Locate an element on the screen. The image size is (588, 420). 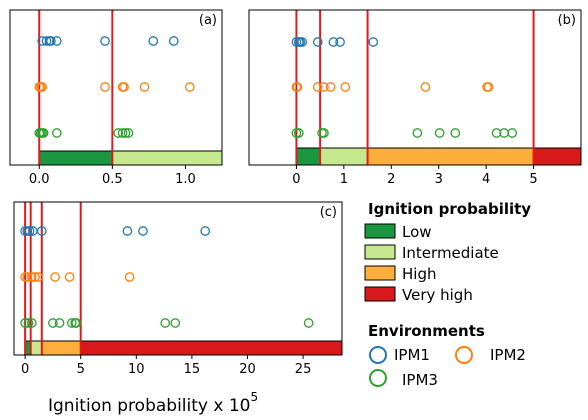
legend-swatch-high is located at coordinates (380, 273).